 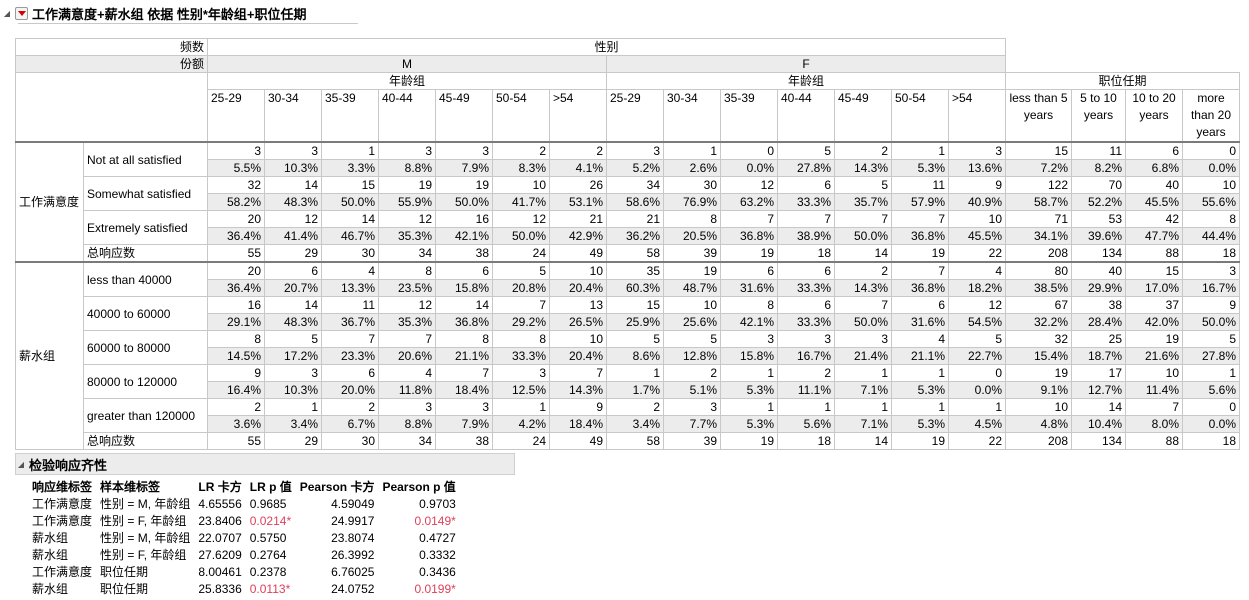 I want to click on share-cell: 13.6%, so click(x=977, y=168).